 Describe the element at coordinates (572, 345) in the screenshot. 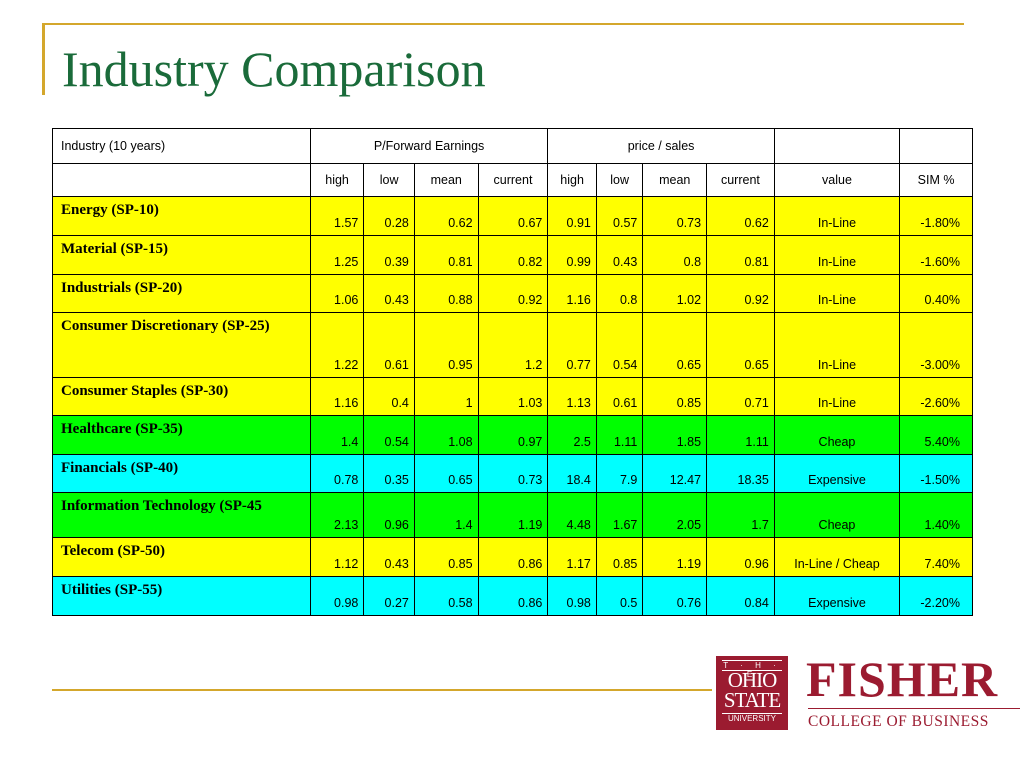

I see `table-cell: 0.77` at that location.